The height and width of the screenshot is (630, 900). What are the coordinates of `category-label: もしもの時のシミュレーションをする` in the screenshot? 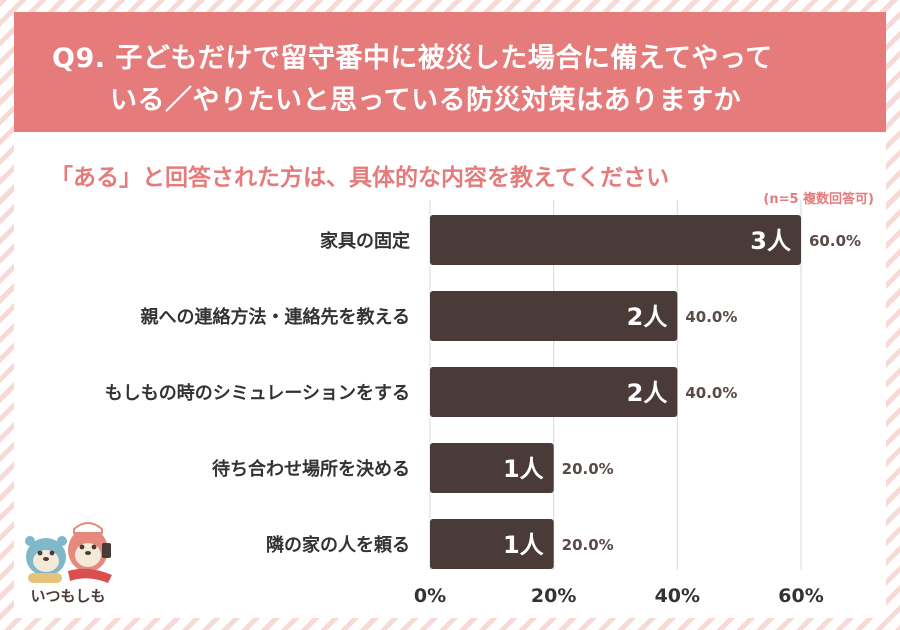 It's located at (257, 393).